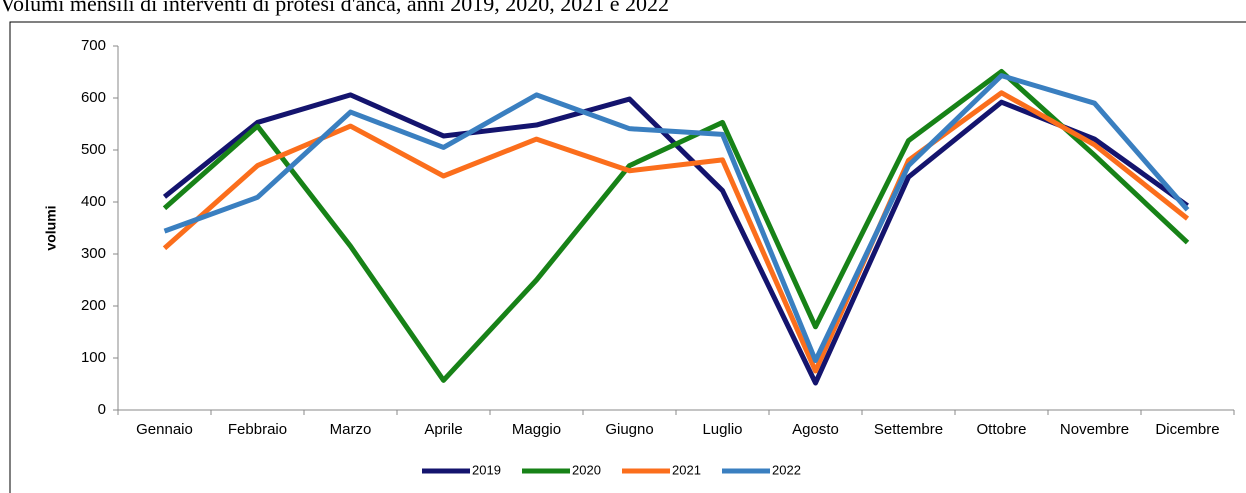  What do you see at coordinates (93, 149) in the screenshot?
I see `y-tick-label: 500` at bounding box center [93, 149].